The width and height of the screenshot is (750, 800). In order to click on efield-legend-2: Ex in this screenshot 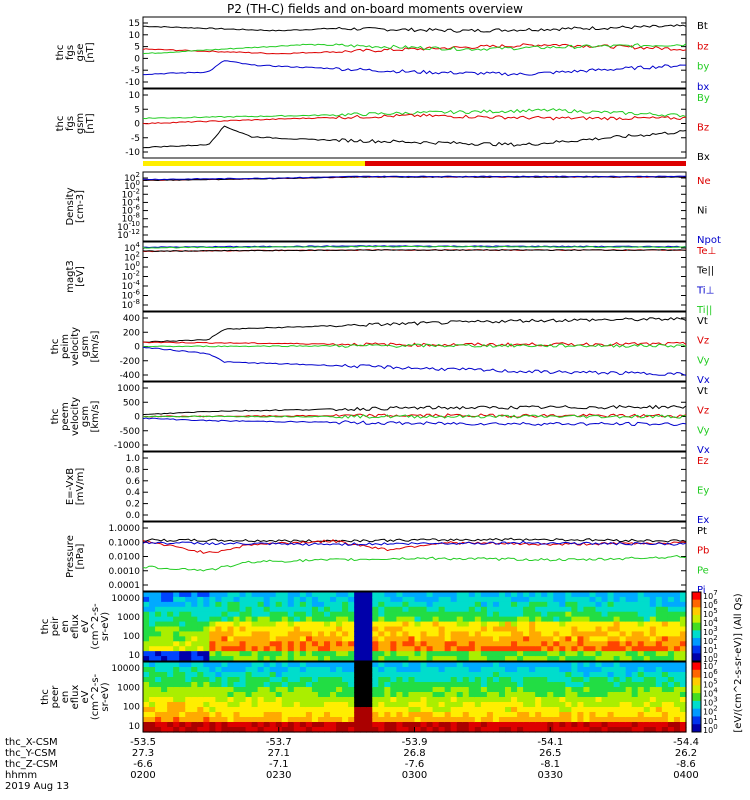, I will do `click(703, 520)`.